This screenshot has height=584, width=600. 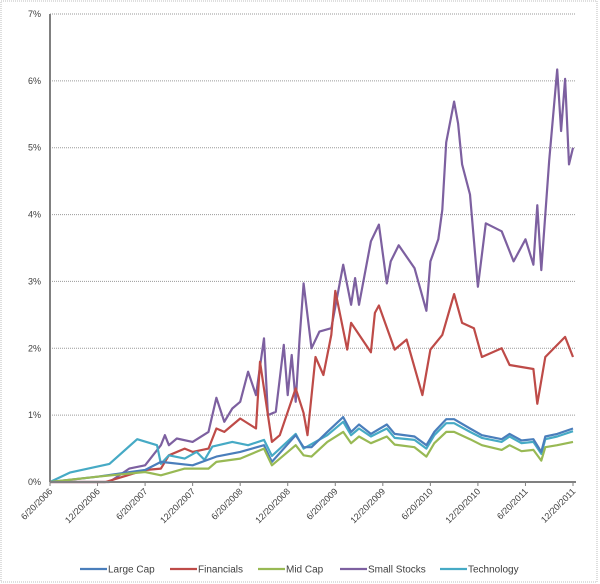 What do you see at coordinates (34, 482) in the screenshot?
I see `y-tick-label: 0%` at bounding box center [34, 482].